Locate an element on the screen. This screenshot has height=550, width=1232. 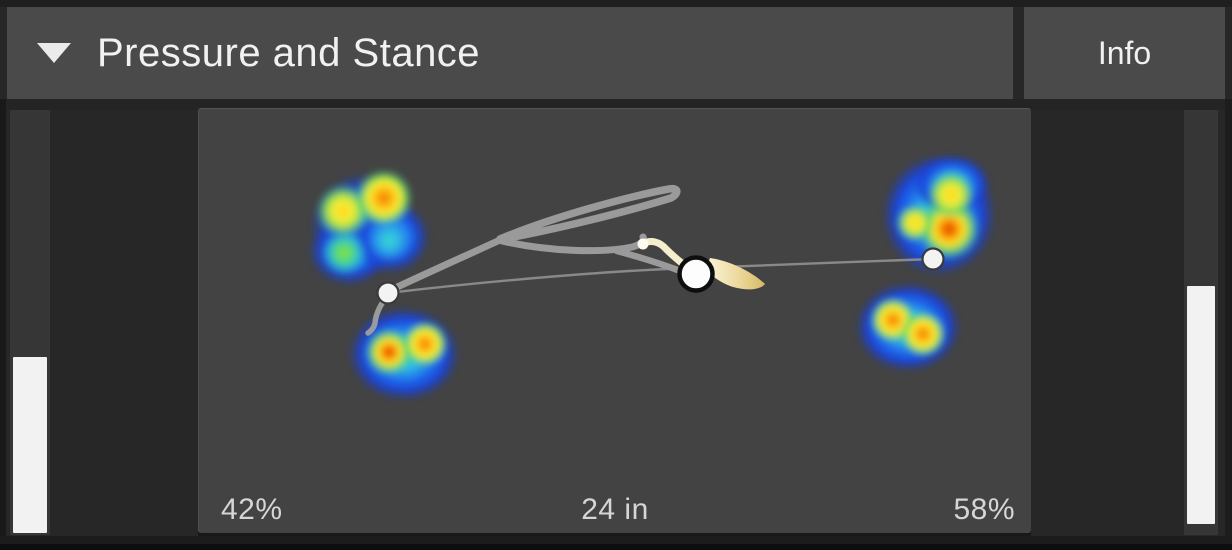
window-bottom-border is located at coordinates (616, 540).